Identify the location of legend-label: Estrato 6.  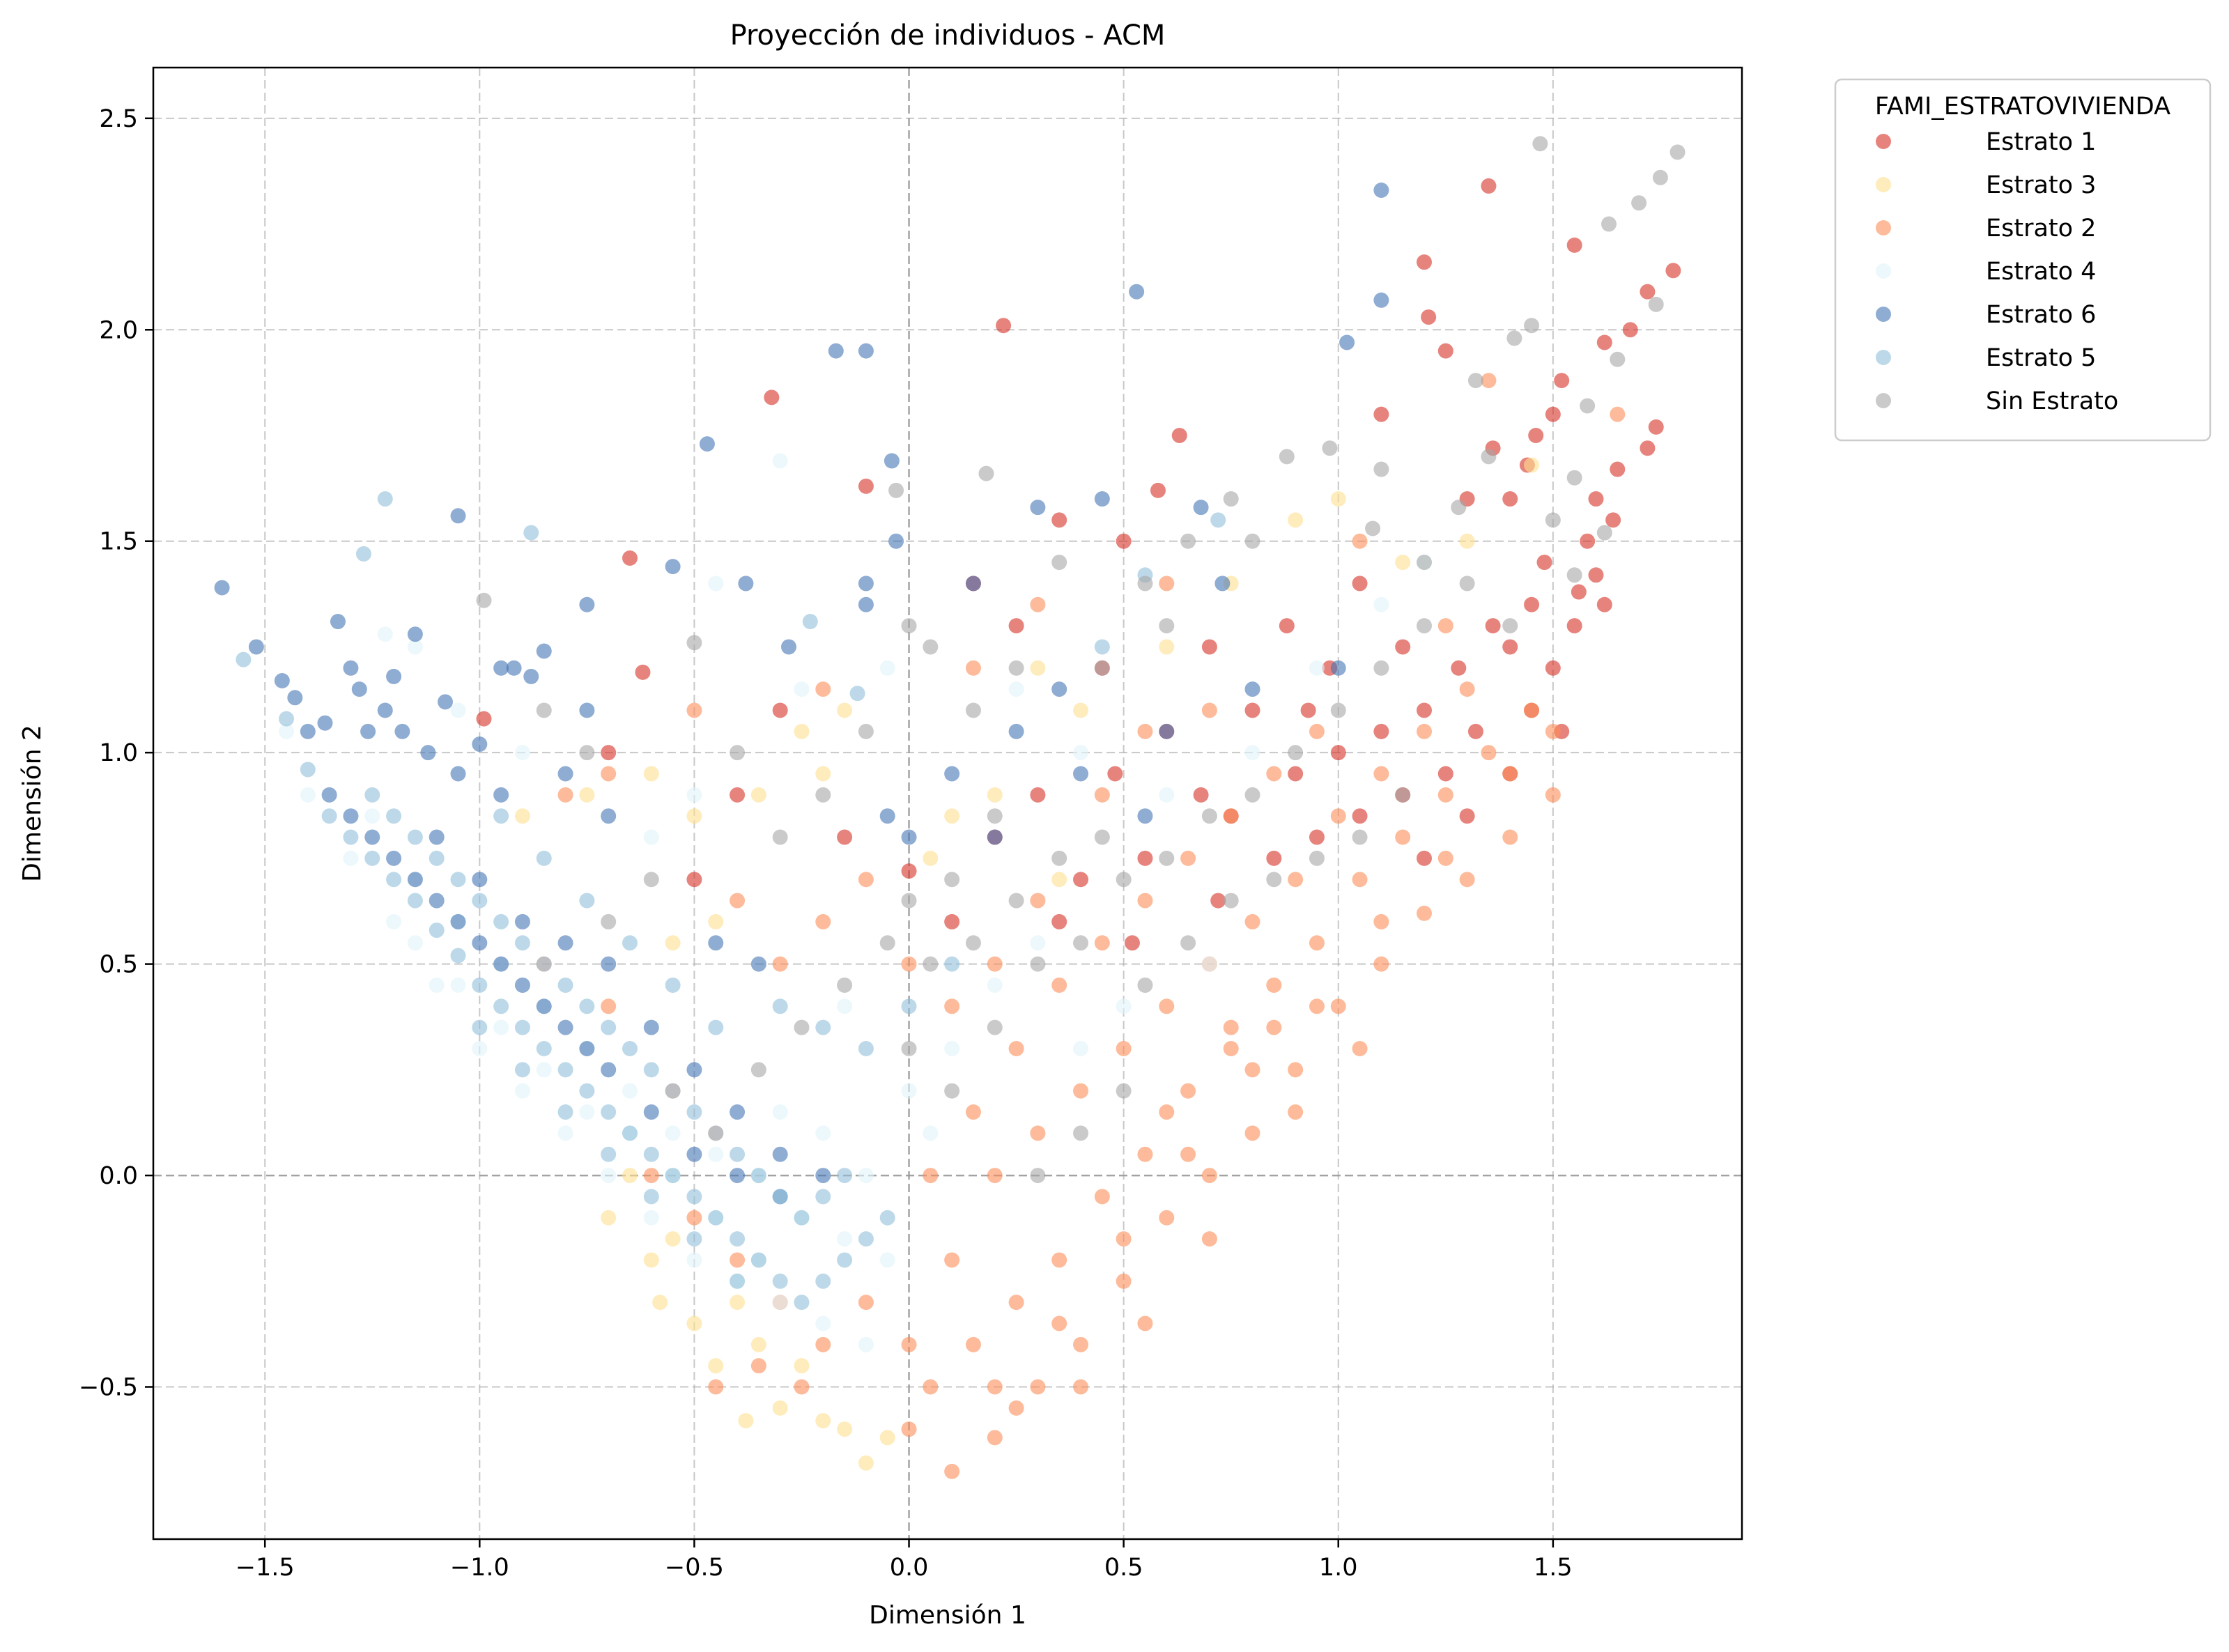
(2041, 315).